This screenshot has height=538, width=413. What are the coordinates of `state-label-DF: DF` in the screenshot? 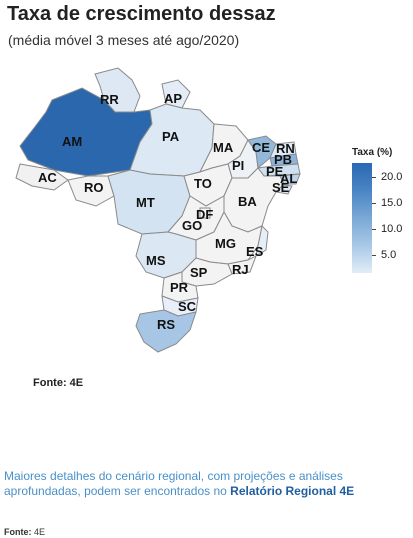 It's located at (204, 214).